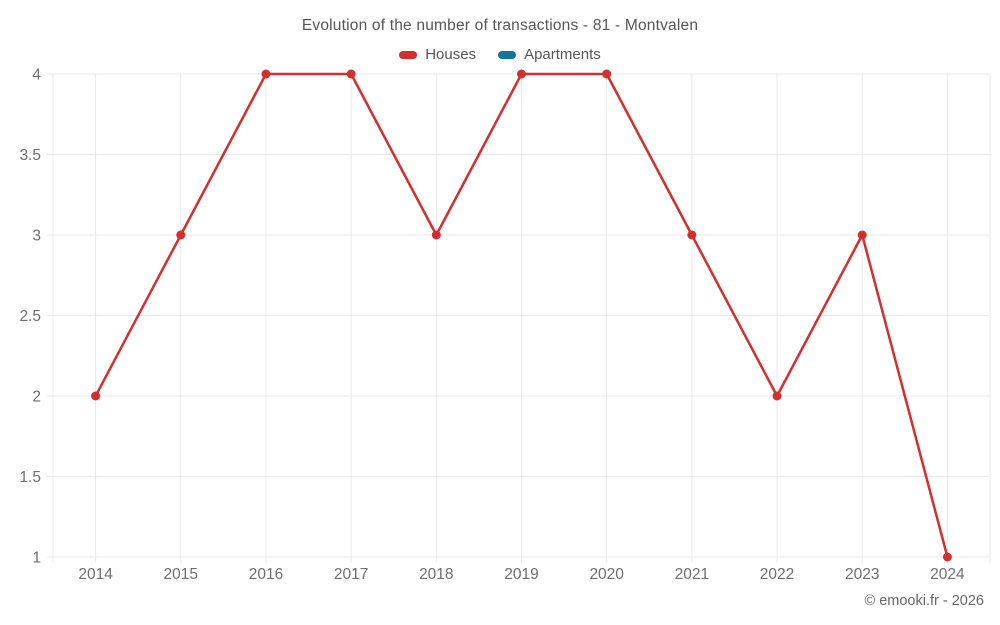  What do you see at coordinates (451, 54) in the screenshot?
I see `legend-label-houses: Houses` at bounding box center [451, 54].